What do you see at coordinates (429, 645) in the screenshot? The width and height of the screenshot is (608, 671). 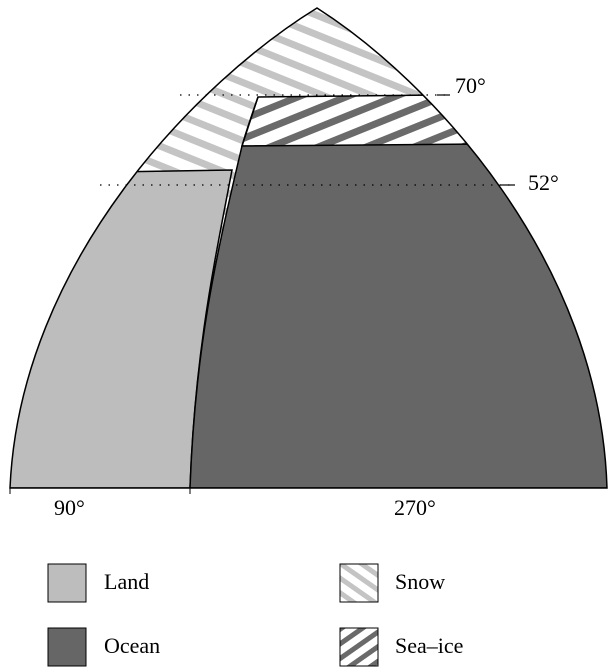 I see `legend-label: Sea–ice` at bounding box center [429, 645].